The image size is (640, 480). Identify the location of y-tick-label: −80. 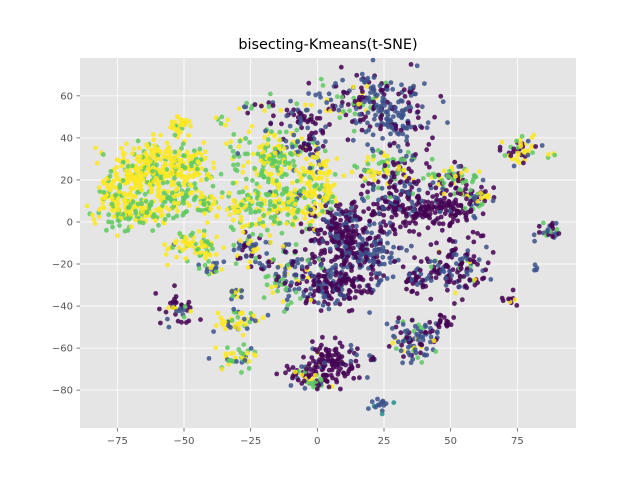
(62, 391).